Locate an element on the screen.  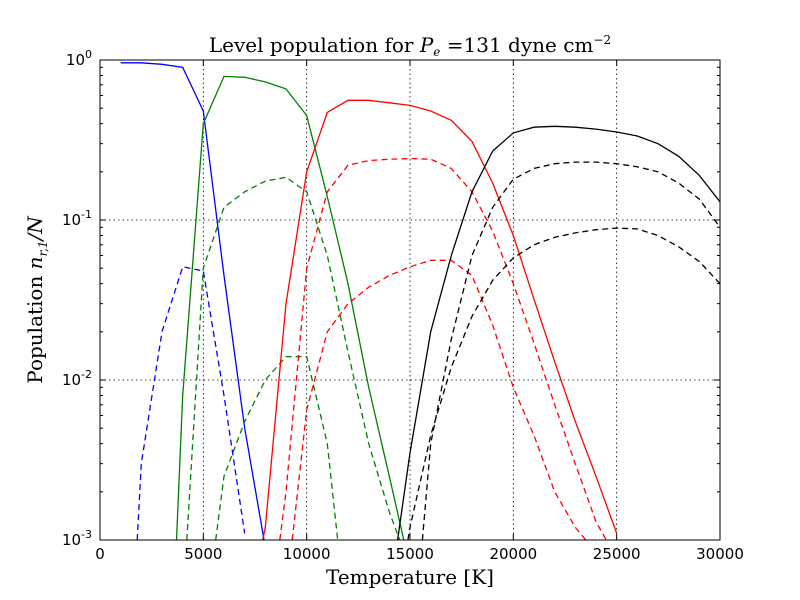
title-text: Level population for is located at coordinates (314, 45).